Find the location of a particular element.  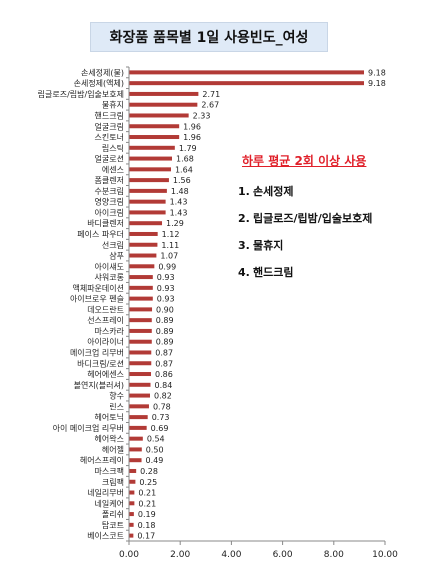

value-label: 0.90 is located at coordinates (165, 309).